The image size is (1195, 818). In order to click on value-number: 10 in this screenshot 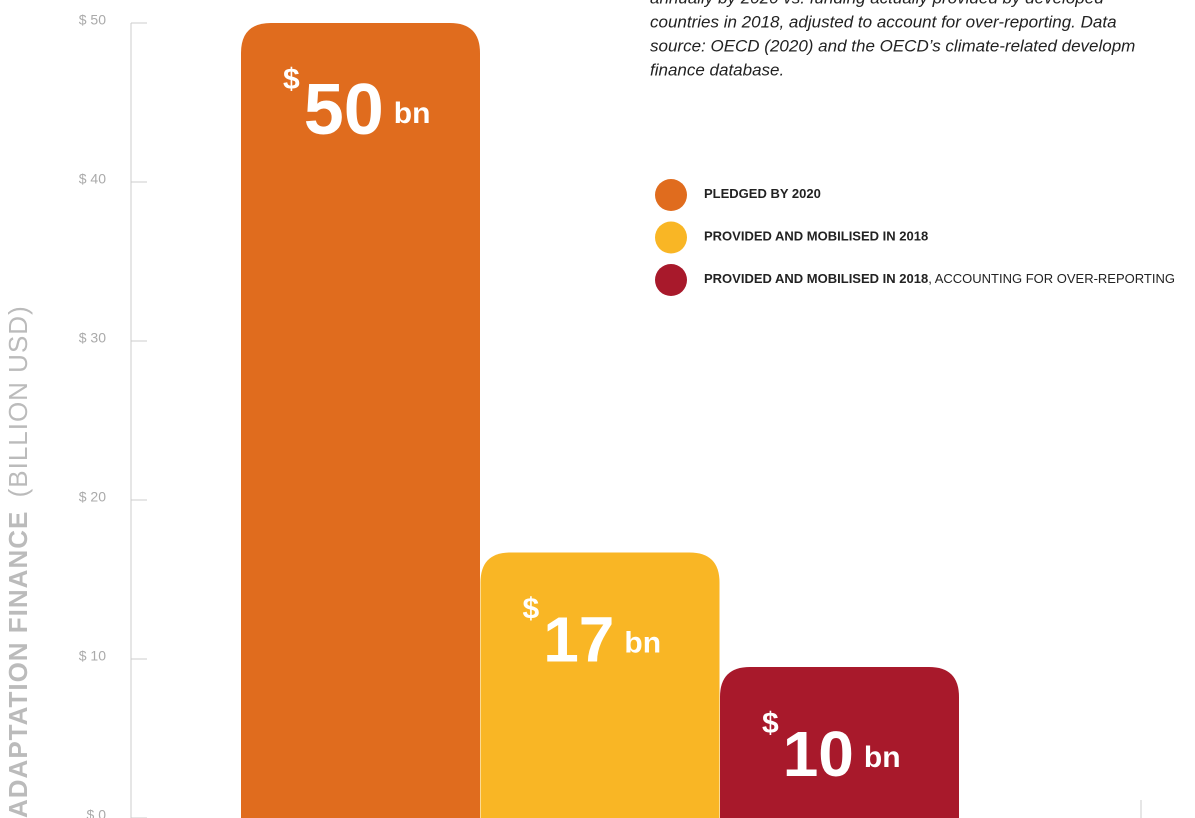, I will do `click(818, 754)`.